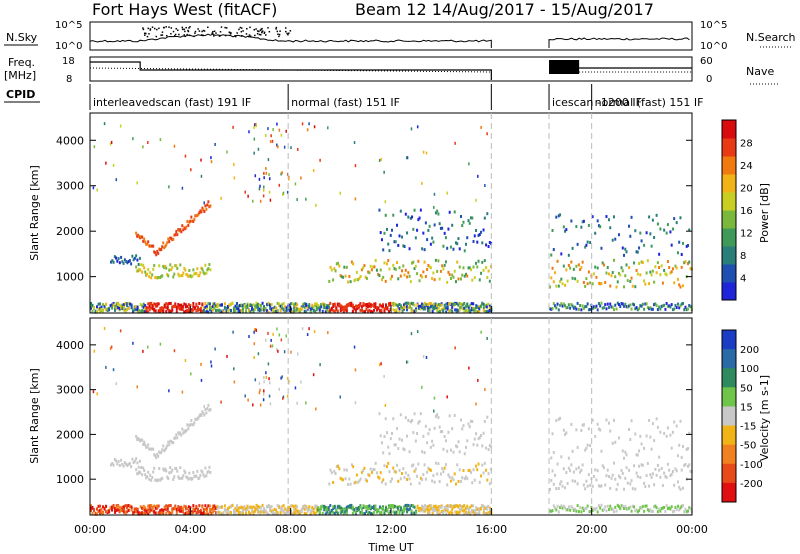 The height and width of the screenshot is (554, 800). What do you see at coordinates (729, 416) in the screenshot?
I see `colorbar-swatch` at bounding box center [729, 416].